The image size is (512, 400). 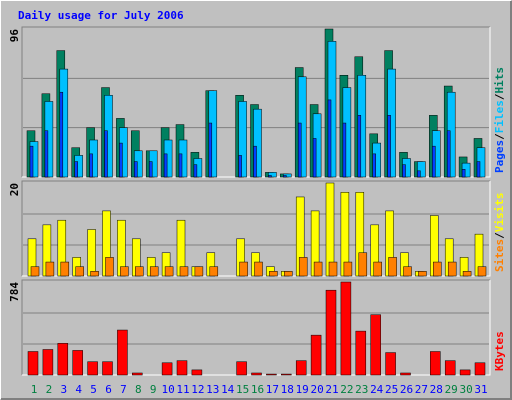 I want to click on x-tick-label: 19, so click(x=302, y=389).